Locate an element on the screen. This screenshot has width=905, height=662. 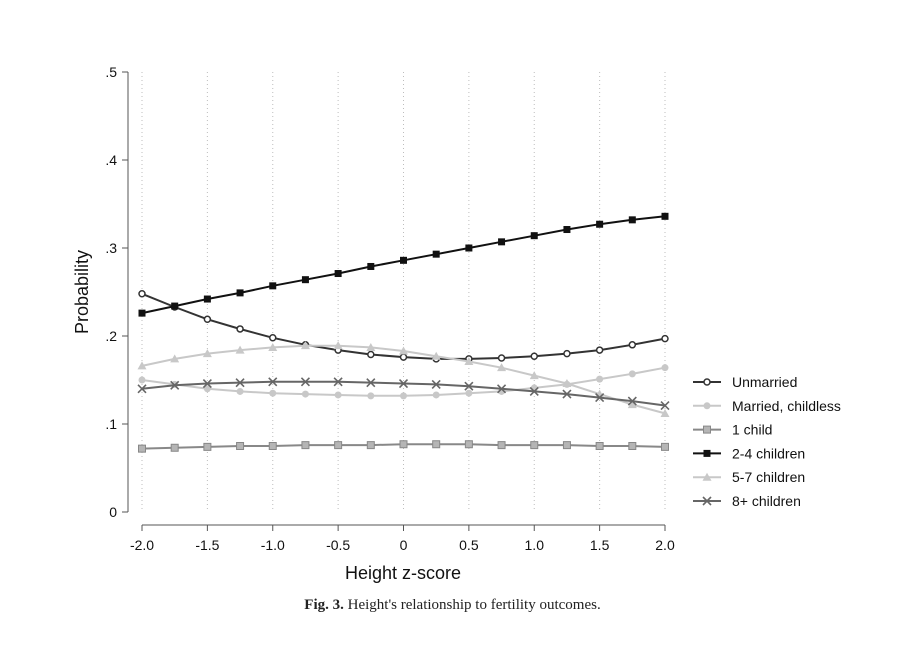
y-tick-label: .2 is located at coordinates (111, 336).